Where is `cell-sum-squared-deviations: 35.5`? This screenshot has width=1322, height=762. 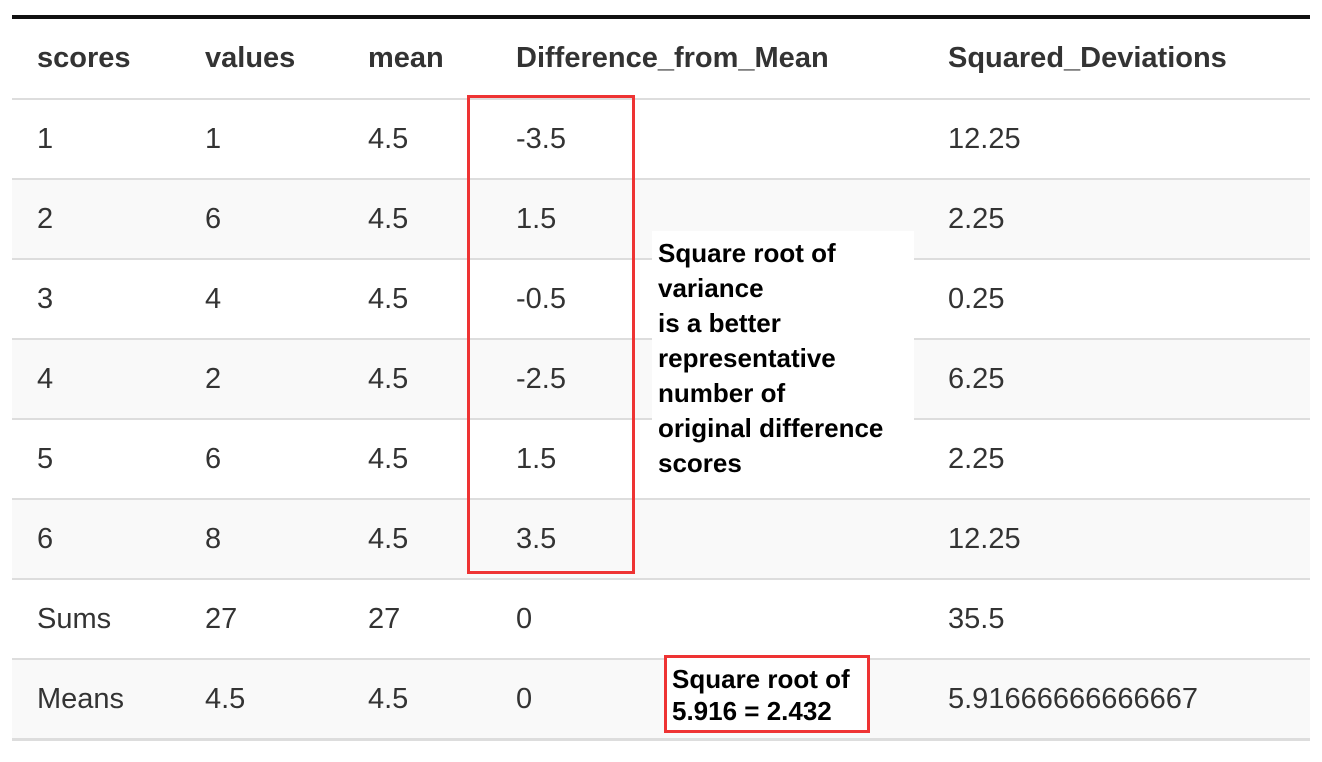
cell-sum-squared-deviations: 35.5 is located at coordinates (1116, 618).